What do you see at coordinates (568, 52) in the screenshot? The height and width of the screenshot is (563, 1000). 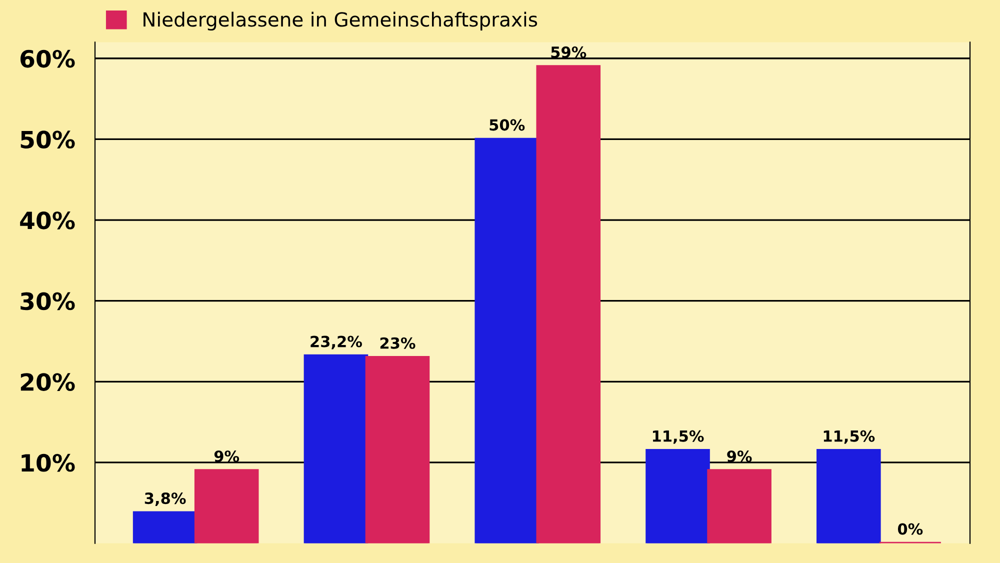 I see `data-label: 59%` at bounding box center [568, 52].